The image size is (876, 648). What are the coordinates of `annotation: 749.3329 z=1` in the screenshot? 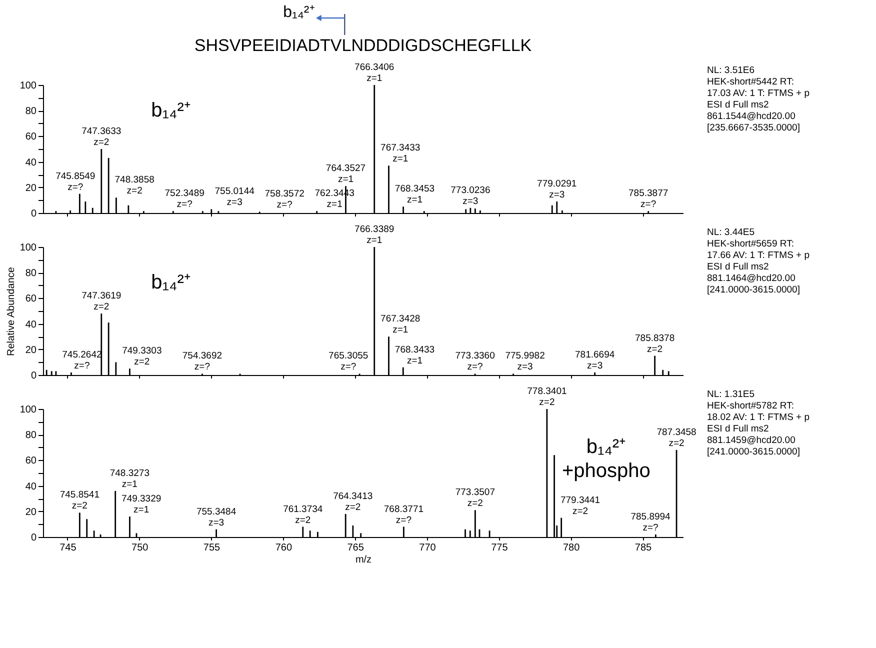 It's located at (142, 505).